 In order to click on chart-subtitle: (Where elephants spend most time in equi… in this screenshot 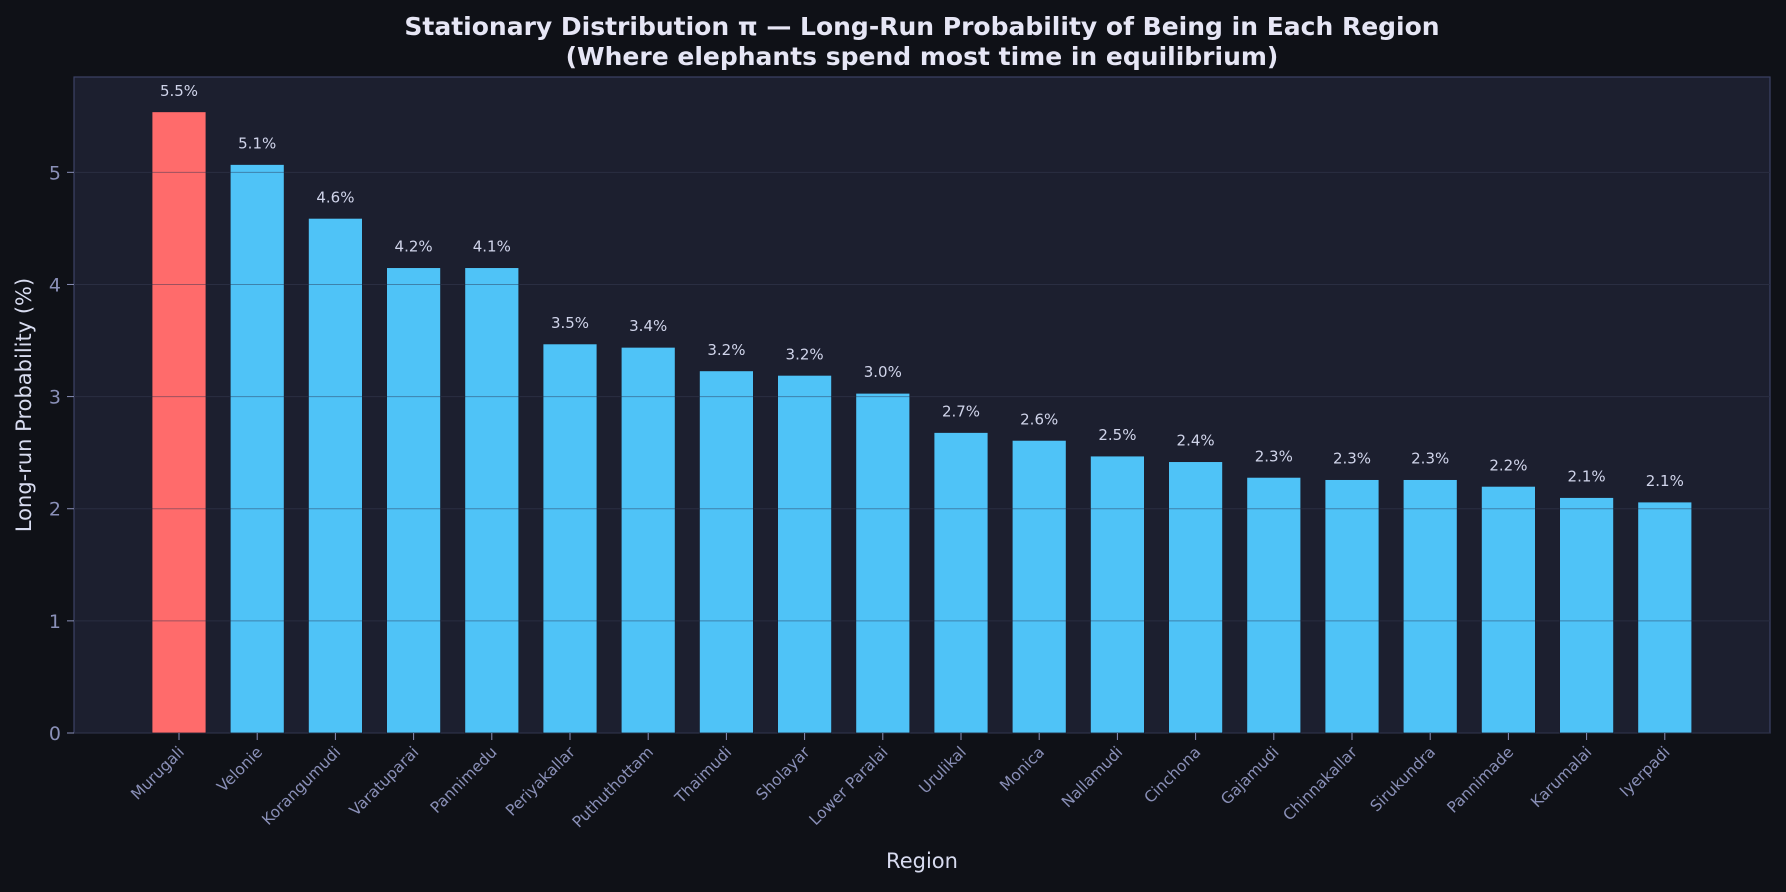, I will do `click(922, 56)`.